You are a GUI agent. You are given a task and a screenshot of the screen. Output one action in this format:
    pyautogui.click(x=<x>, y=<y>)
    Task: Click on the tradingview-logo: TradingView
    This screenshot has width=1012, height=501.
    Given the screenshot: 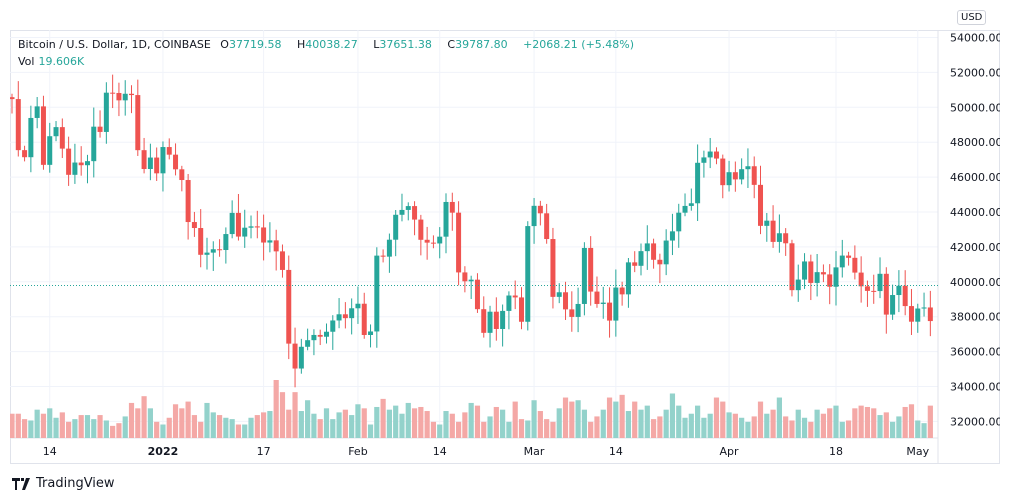 What is the action you would take?
    pyautogui.click(x=63, y=483)
    